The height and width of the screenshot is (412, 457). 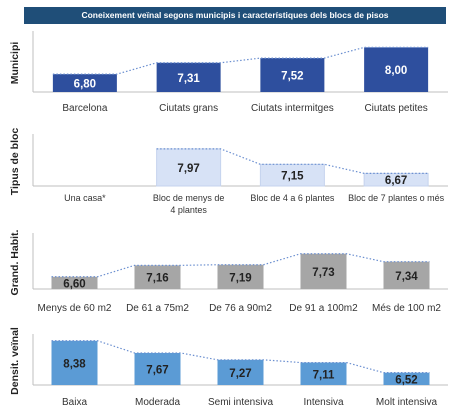 I want to click on data-label: 6,67, so click(x=396, y=181).